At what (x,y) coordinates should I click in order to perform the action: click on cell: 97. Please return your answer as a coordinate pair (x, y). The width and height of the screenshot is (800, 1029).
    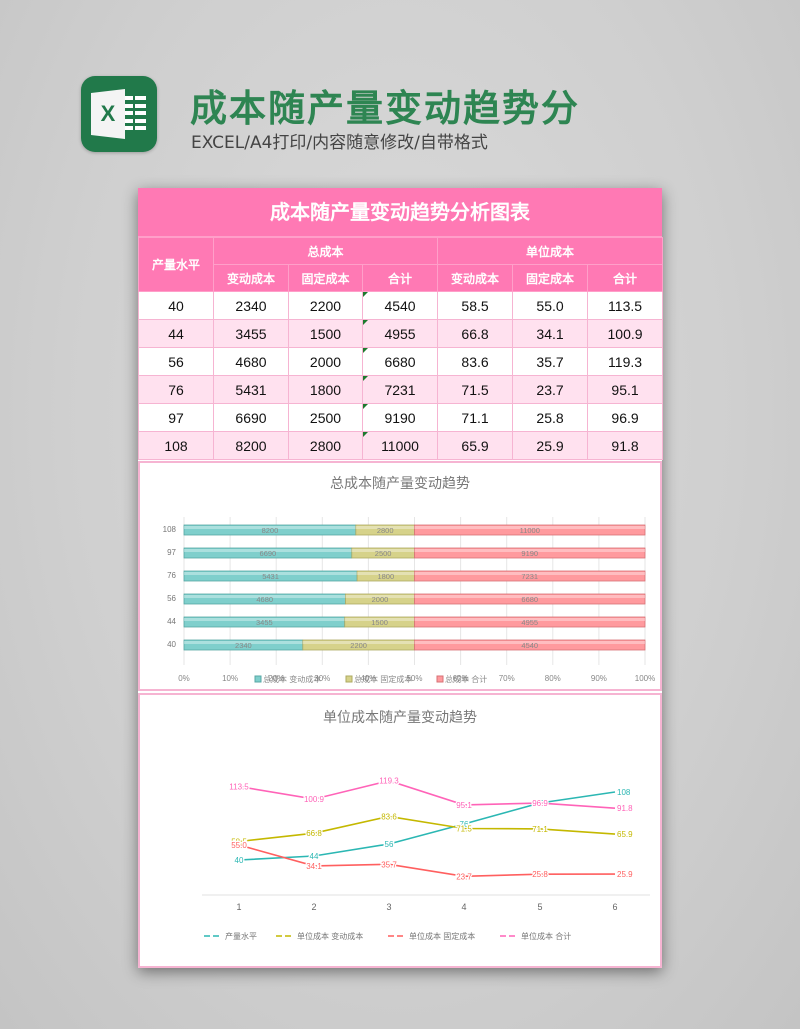
    Looking at the image, I should click on (176, 417).